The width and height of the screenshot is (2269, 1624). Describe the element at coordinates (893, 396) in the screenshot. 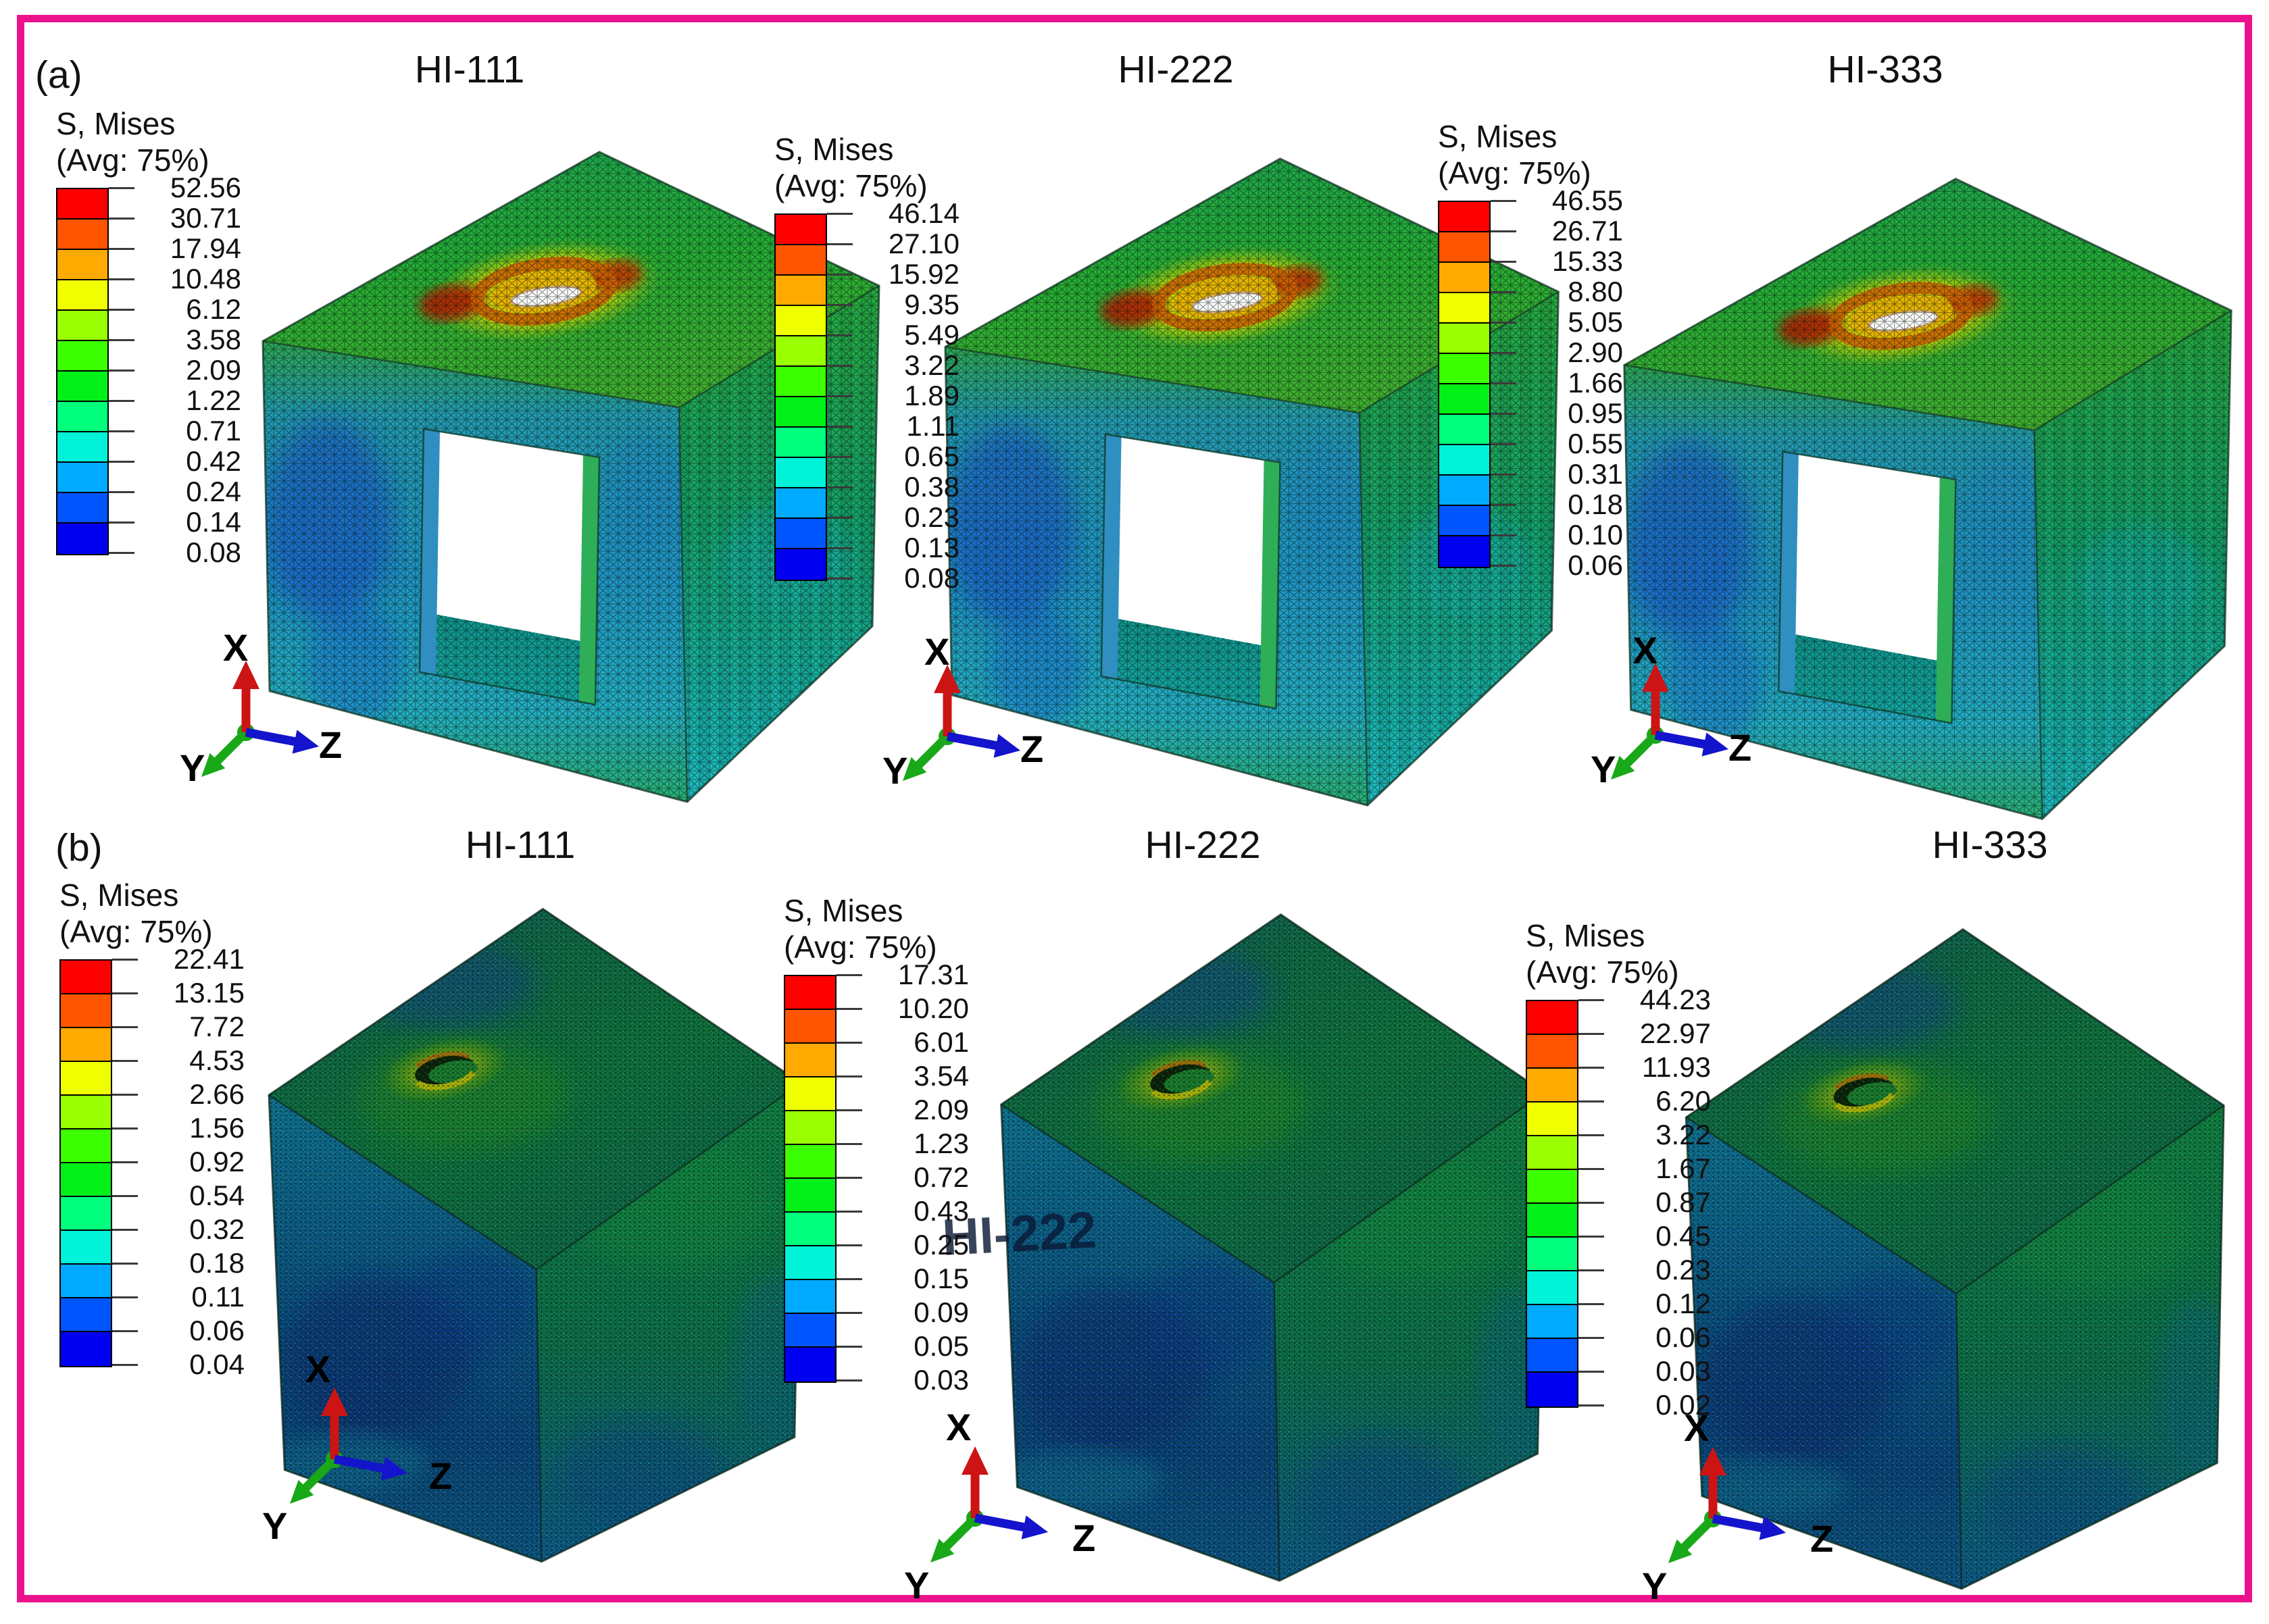

I see `legend-value-row: 1.89` at that location.